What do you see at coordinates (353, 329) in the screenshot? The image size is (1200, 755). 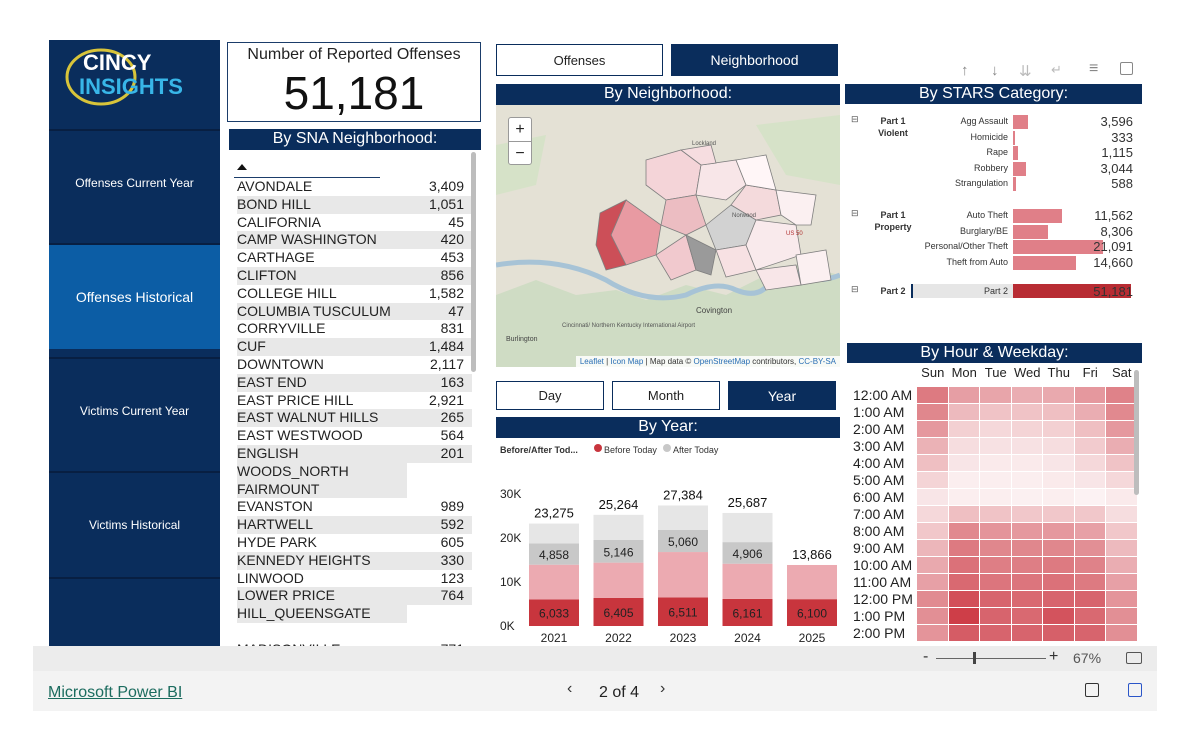 I see `table-row: CORRYVILLE 831` at bounding box center [353, 329].